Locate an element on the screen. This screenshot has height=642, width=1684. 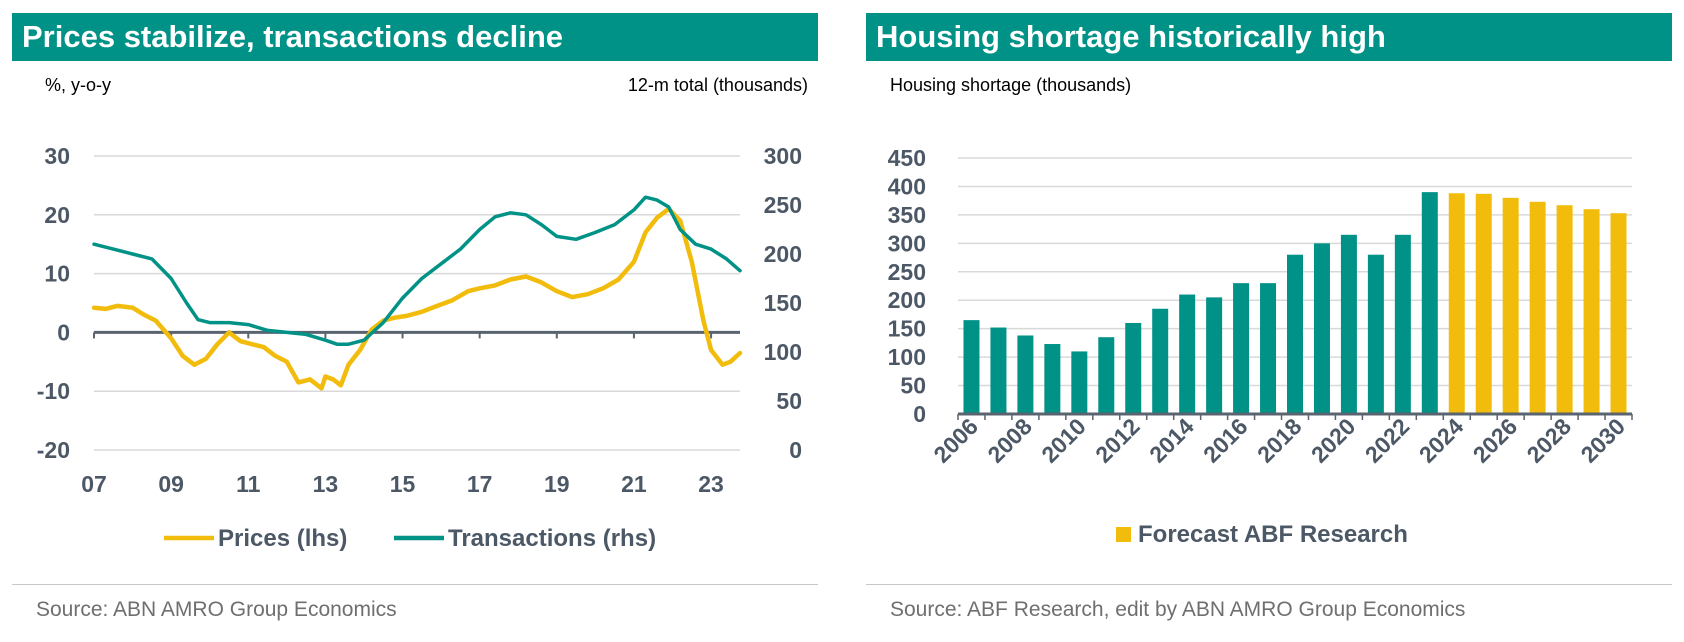
x-tick-label: 07 is located at coordinates (94, 484).